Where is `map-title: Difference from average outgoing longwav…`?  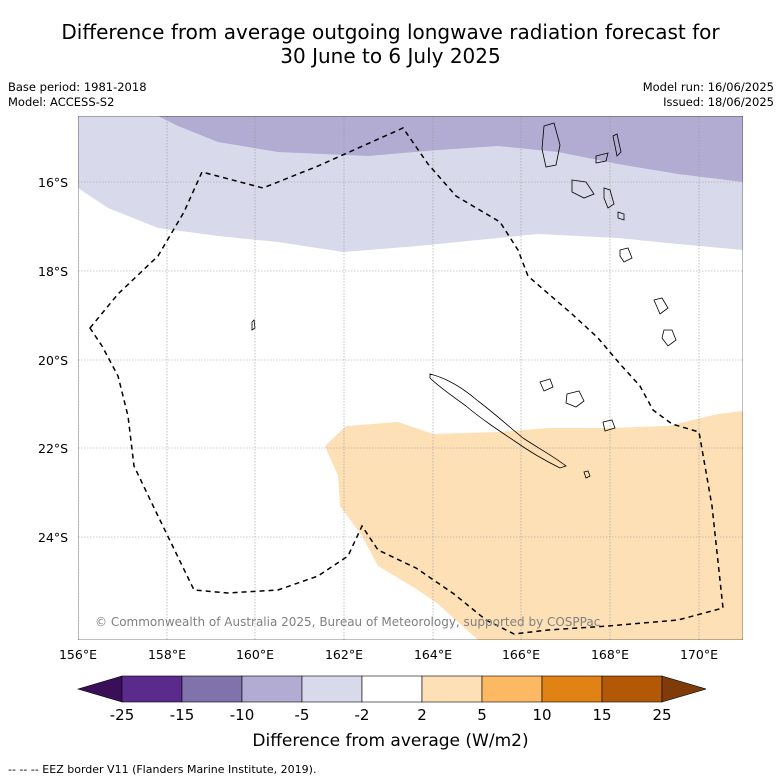 map-title: Difference from average outgoing longwav… is located at coordinates (390, 44).